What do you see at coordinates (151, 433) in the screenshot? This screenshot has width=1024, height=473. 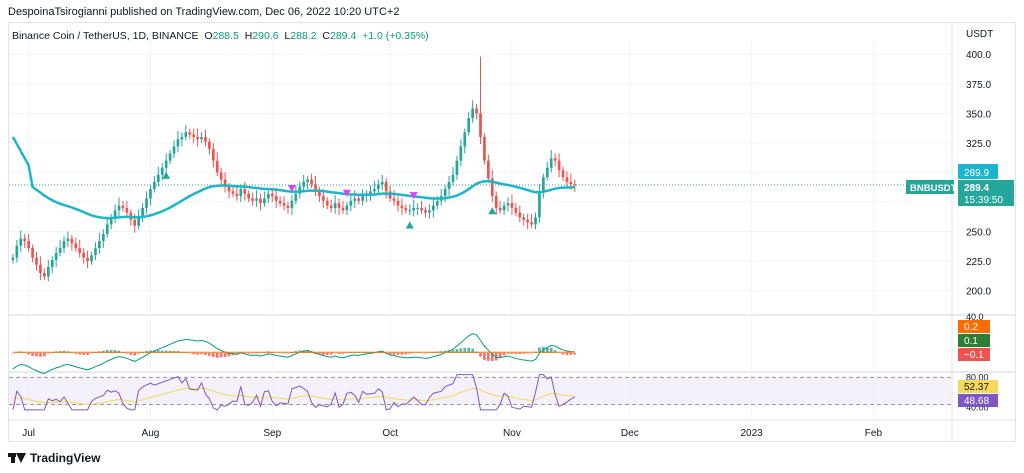 I see `x-tick-label: Aug` at bounding box center [151, 433].